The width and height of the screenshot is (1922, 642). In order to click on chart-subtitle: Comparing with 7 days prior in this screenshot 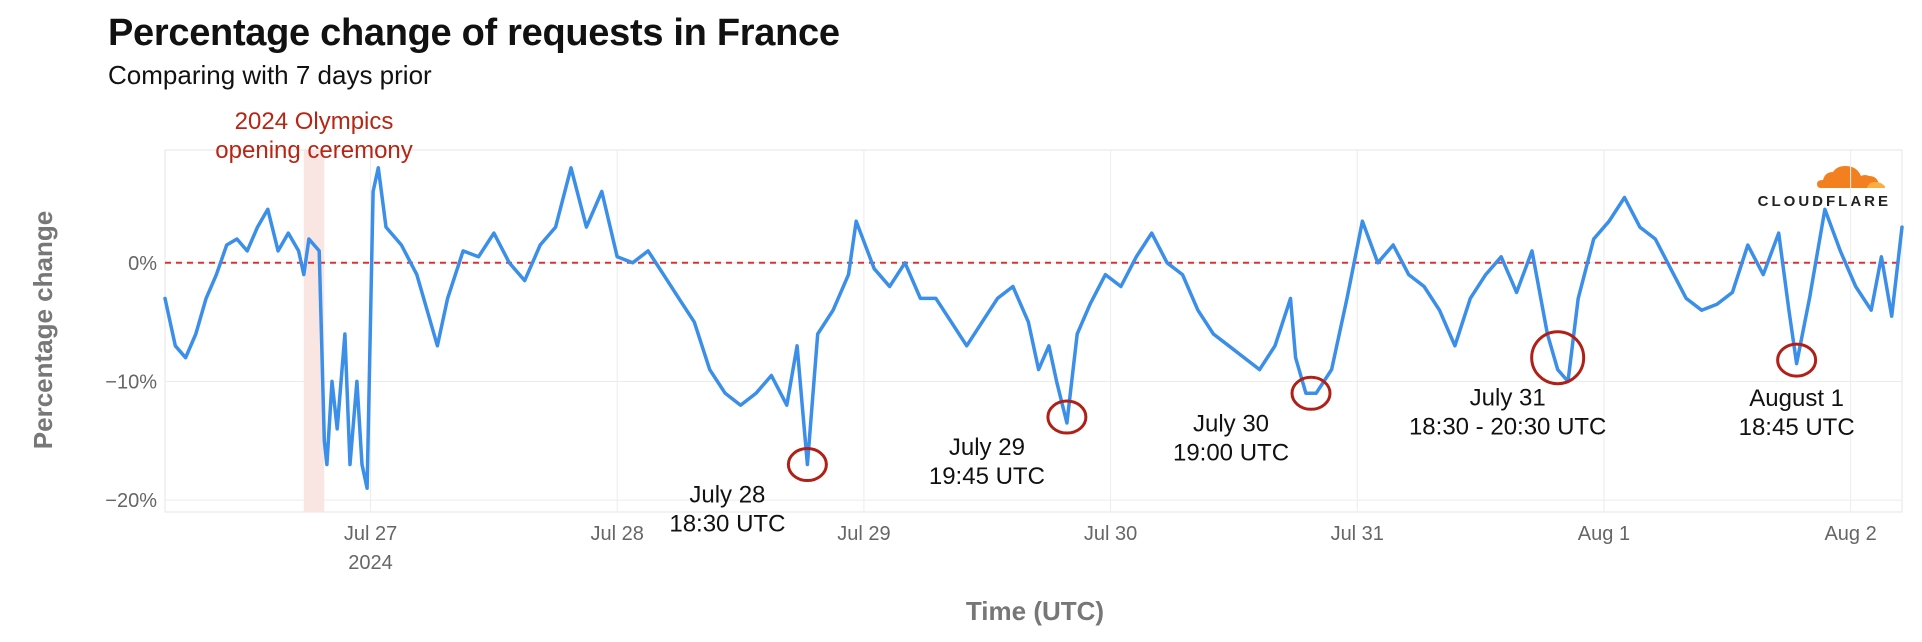, I will do `click(270, 75)`.